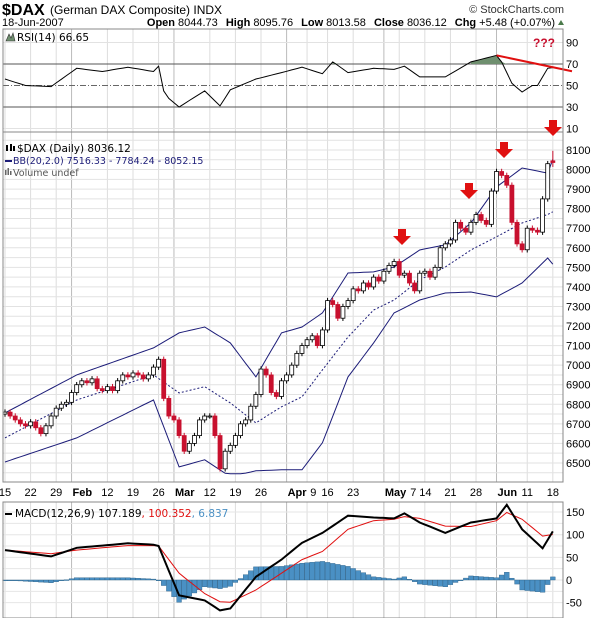 This screenshot has height=618, width=602. What do you see at coordinates (327, 493) in the screenshot?
I see `x-tick-label: 16` at bounding box center [327, 493].